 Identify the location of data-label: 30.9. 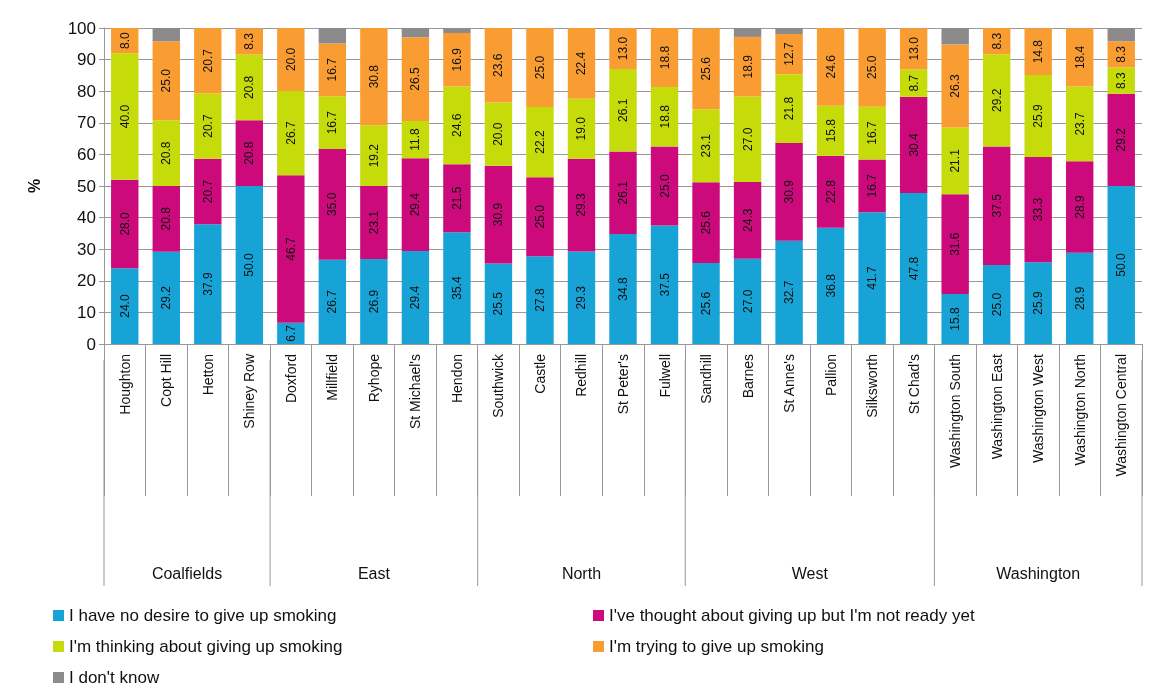
(498, 214).